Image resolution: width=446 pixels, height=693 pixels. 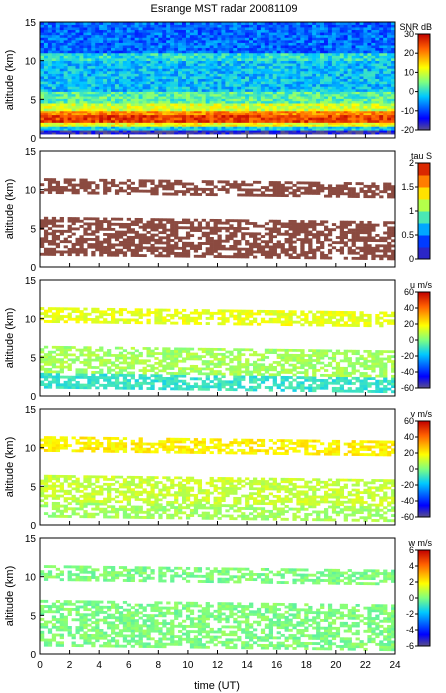 What do you see at coordinates (10, 80) in the screenshot?
I see `y-axis-label: altitude (km)` at bounding box center [10, 80].